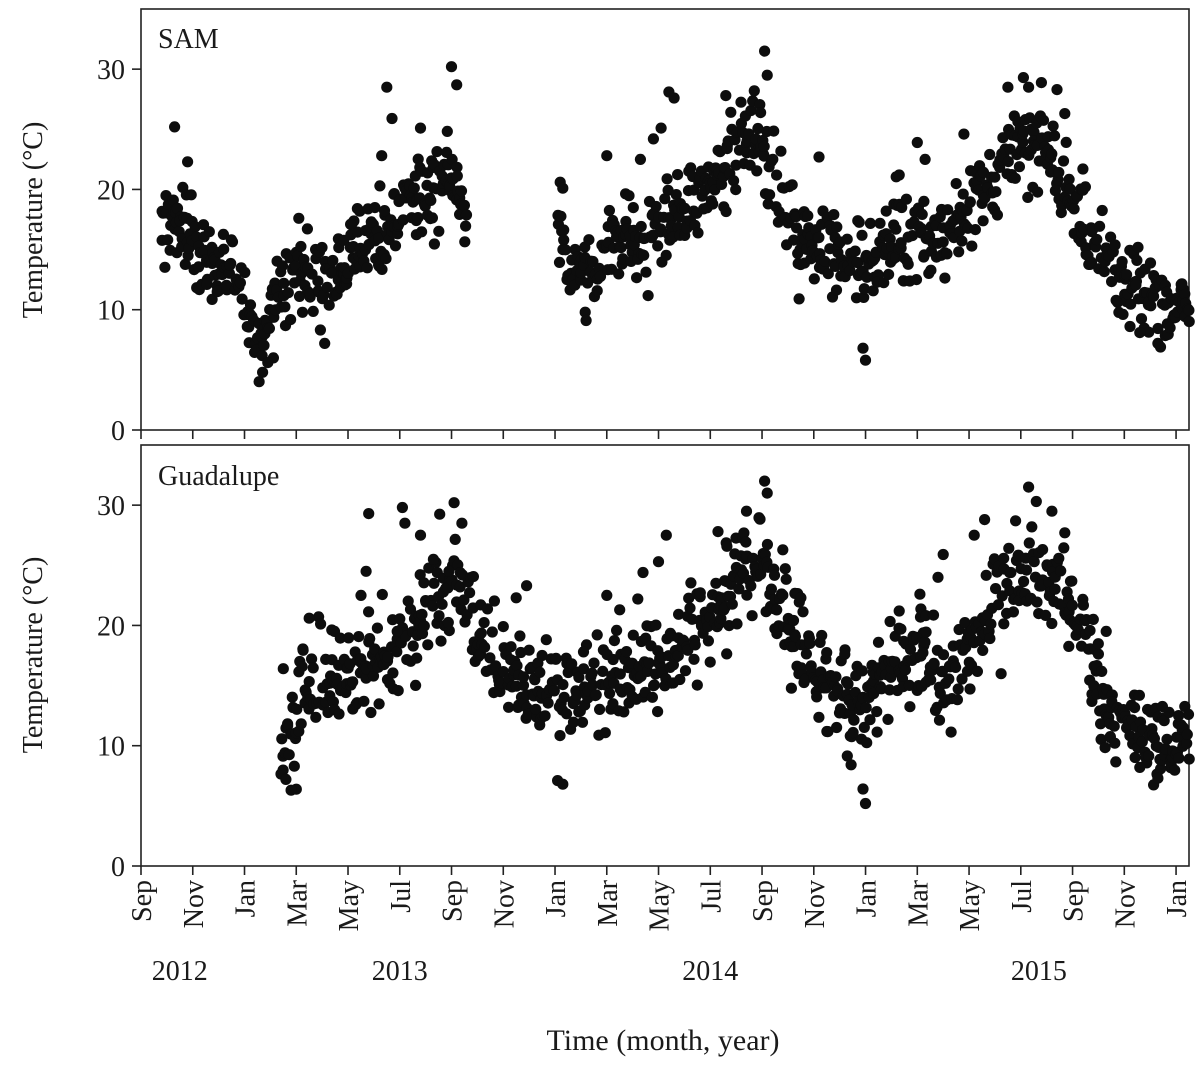 This screenshot has width=1201, height=1076. What do you see at coordinates (218, 476) in the screenshot?
I see `panel-guadalupe-label: Guadalupe` at bounding box center [218, 476].